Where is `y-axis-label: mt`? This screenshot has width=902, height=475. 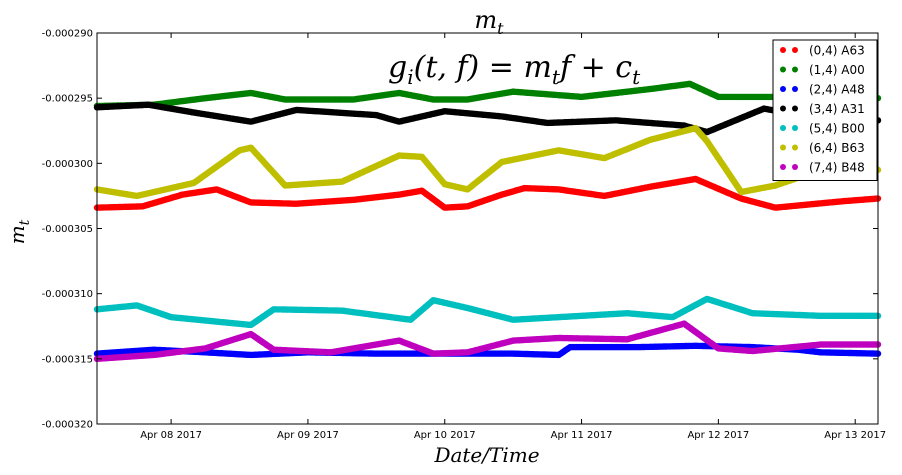
y-axis-label: mt is located at coordinates (19, 231).